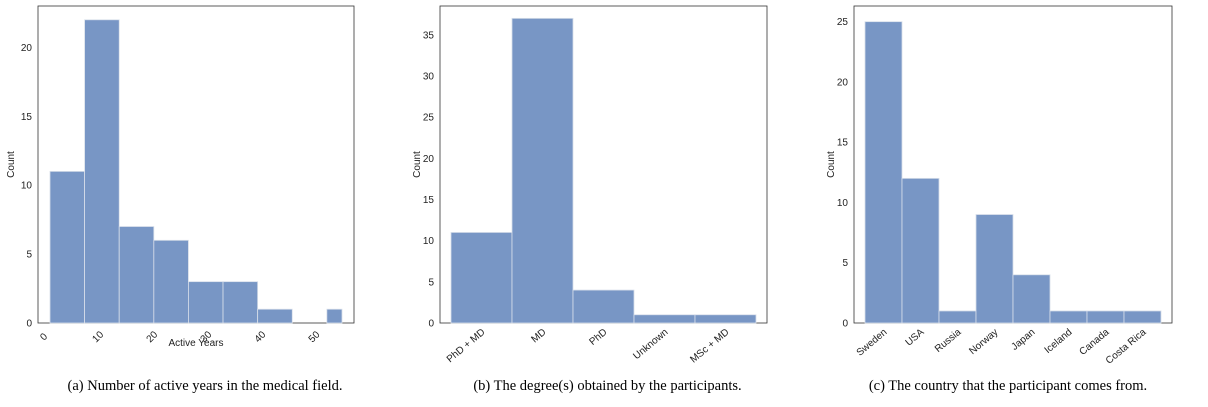  I want to click on x-tick-label: Russia, so click(948, 341).